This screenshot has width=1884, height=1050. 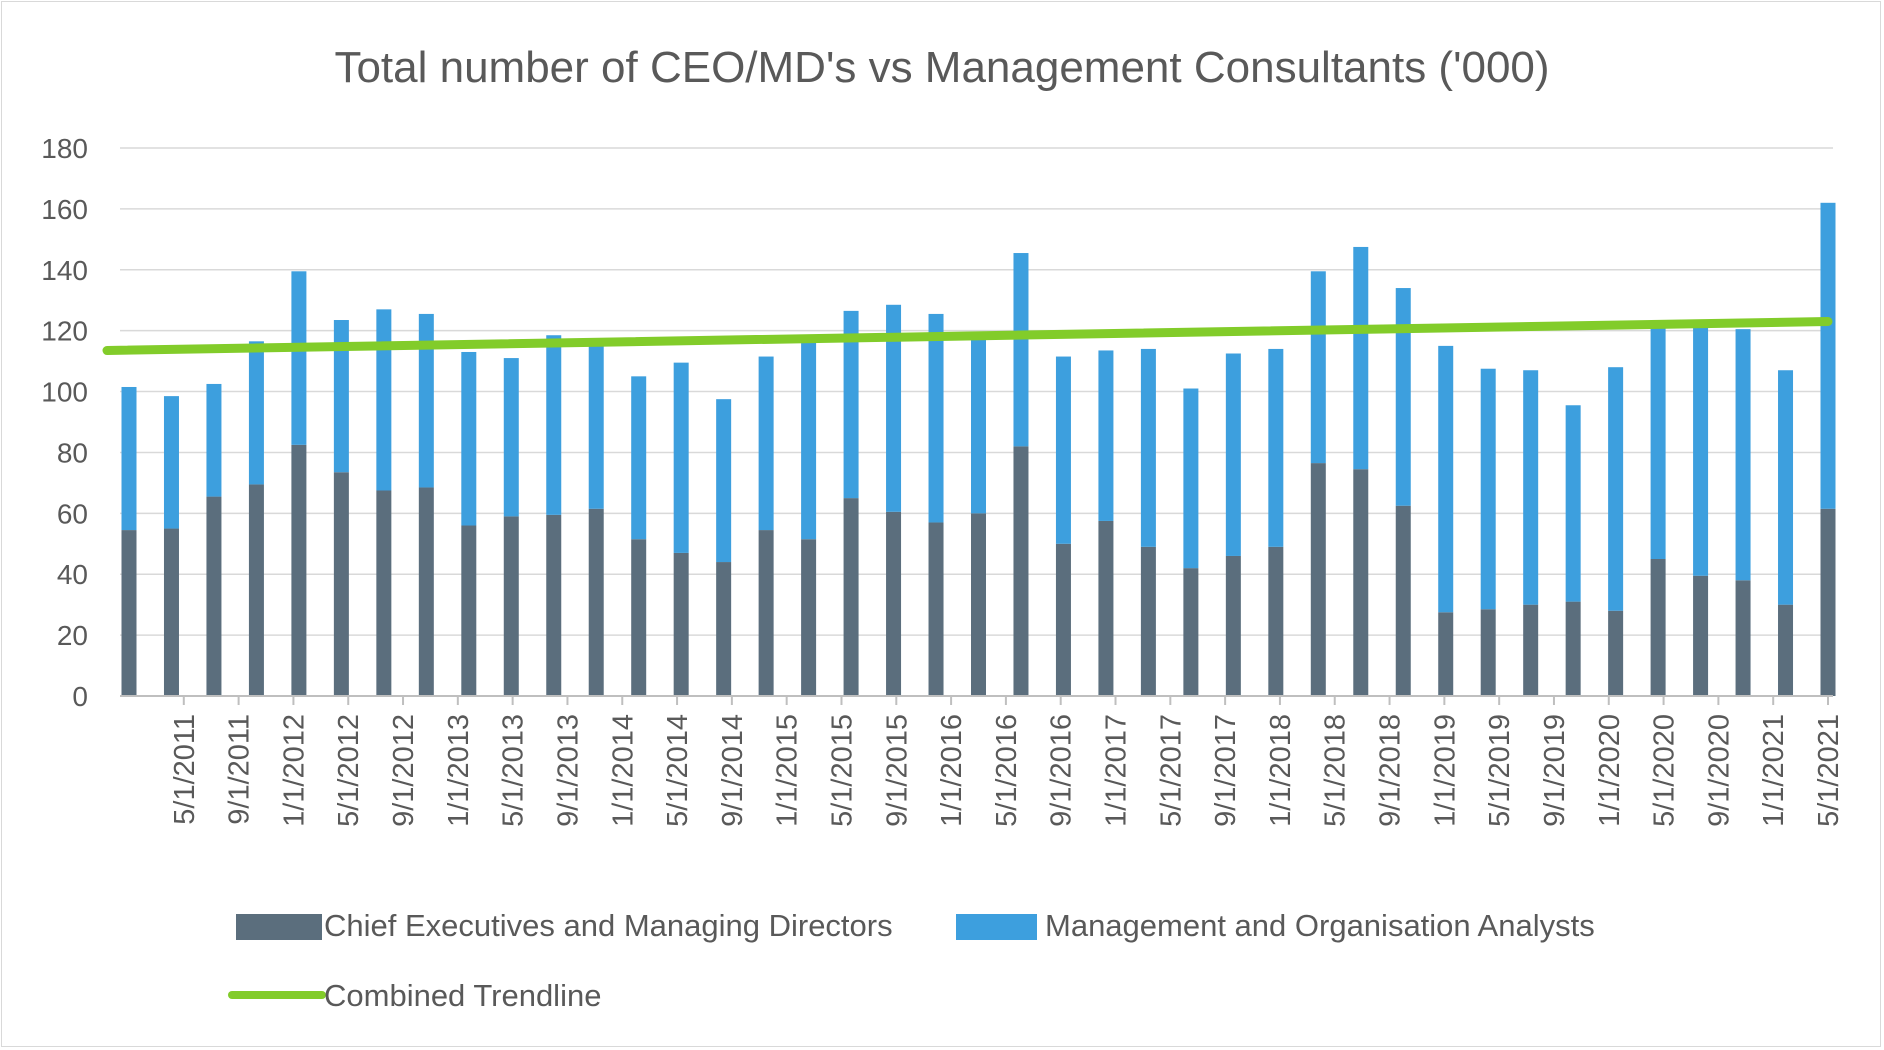 I want to click on y-tick-label: 60, so click(x=72, y=513).